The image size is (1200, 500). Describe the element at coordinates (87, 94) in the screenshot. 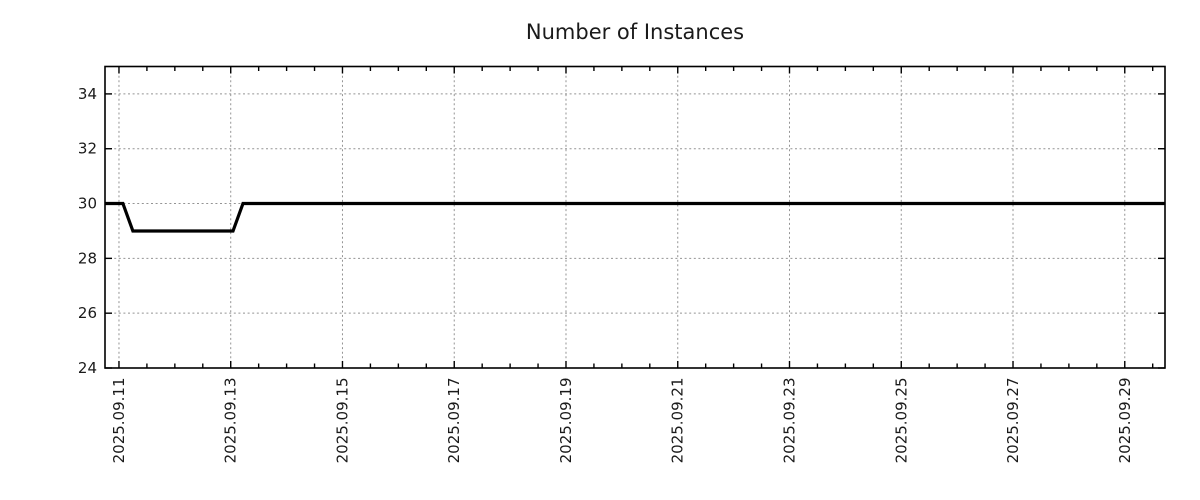

I see `y-tick-label: 34` at that location.